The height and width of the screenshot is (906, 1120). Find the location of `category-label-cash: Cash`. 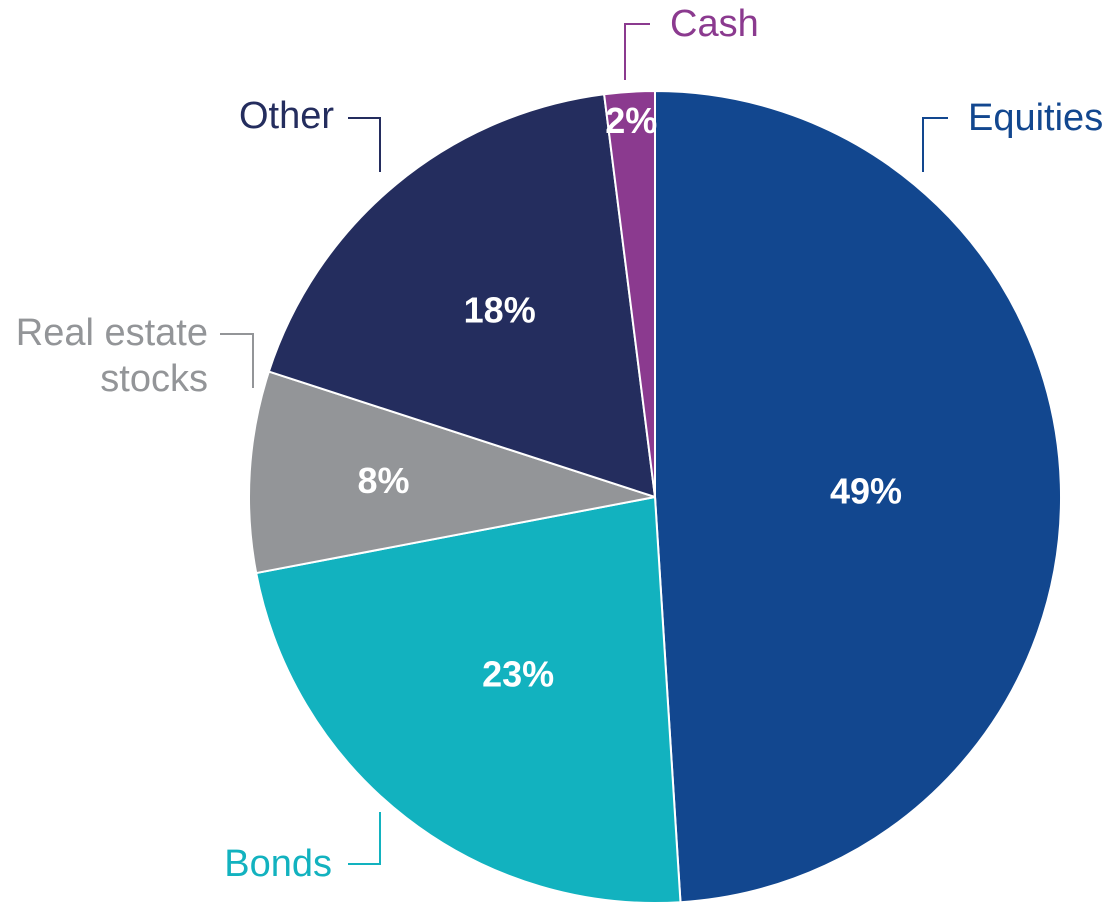

category-label-cash: Cash is located at coordinates (714, 24).